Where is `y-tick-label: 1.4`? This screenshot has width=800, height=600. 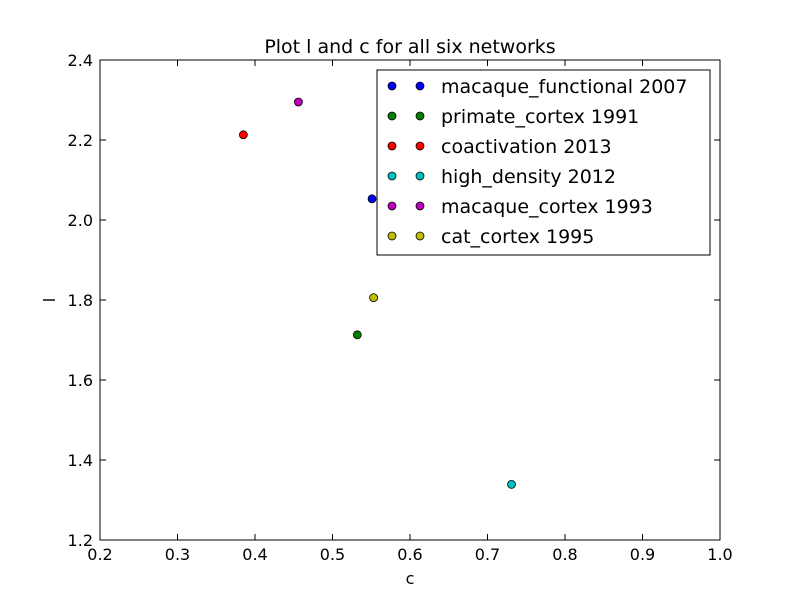 y-tick-label: 1.4 is located at coordinates (80, 460).